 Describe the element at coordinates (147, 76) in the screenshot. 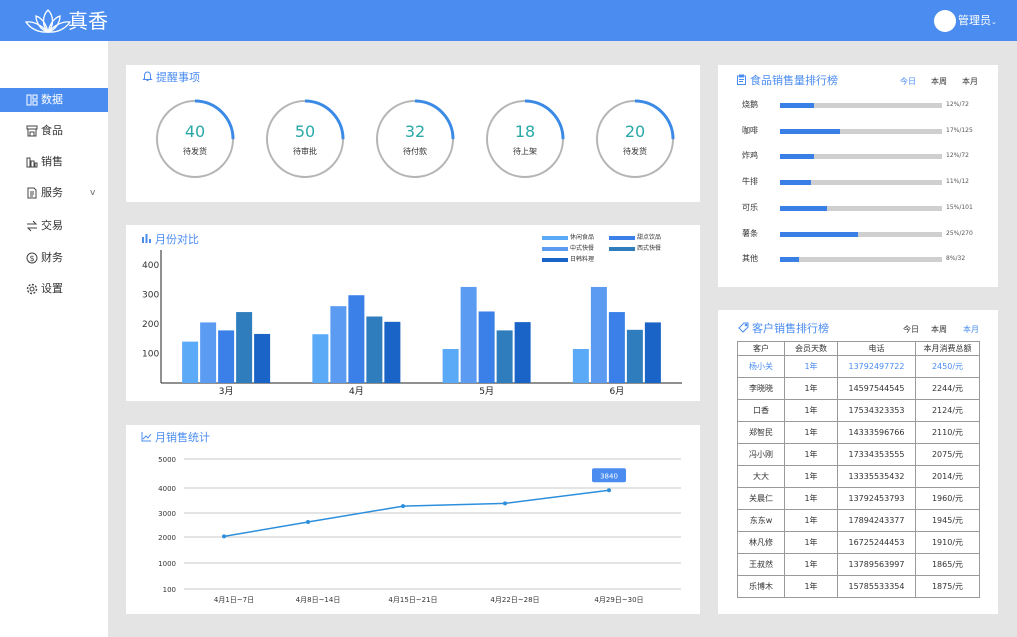

I see `bell-icon` at that location.